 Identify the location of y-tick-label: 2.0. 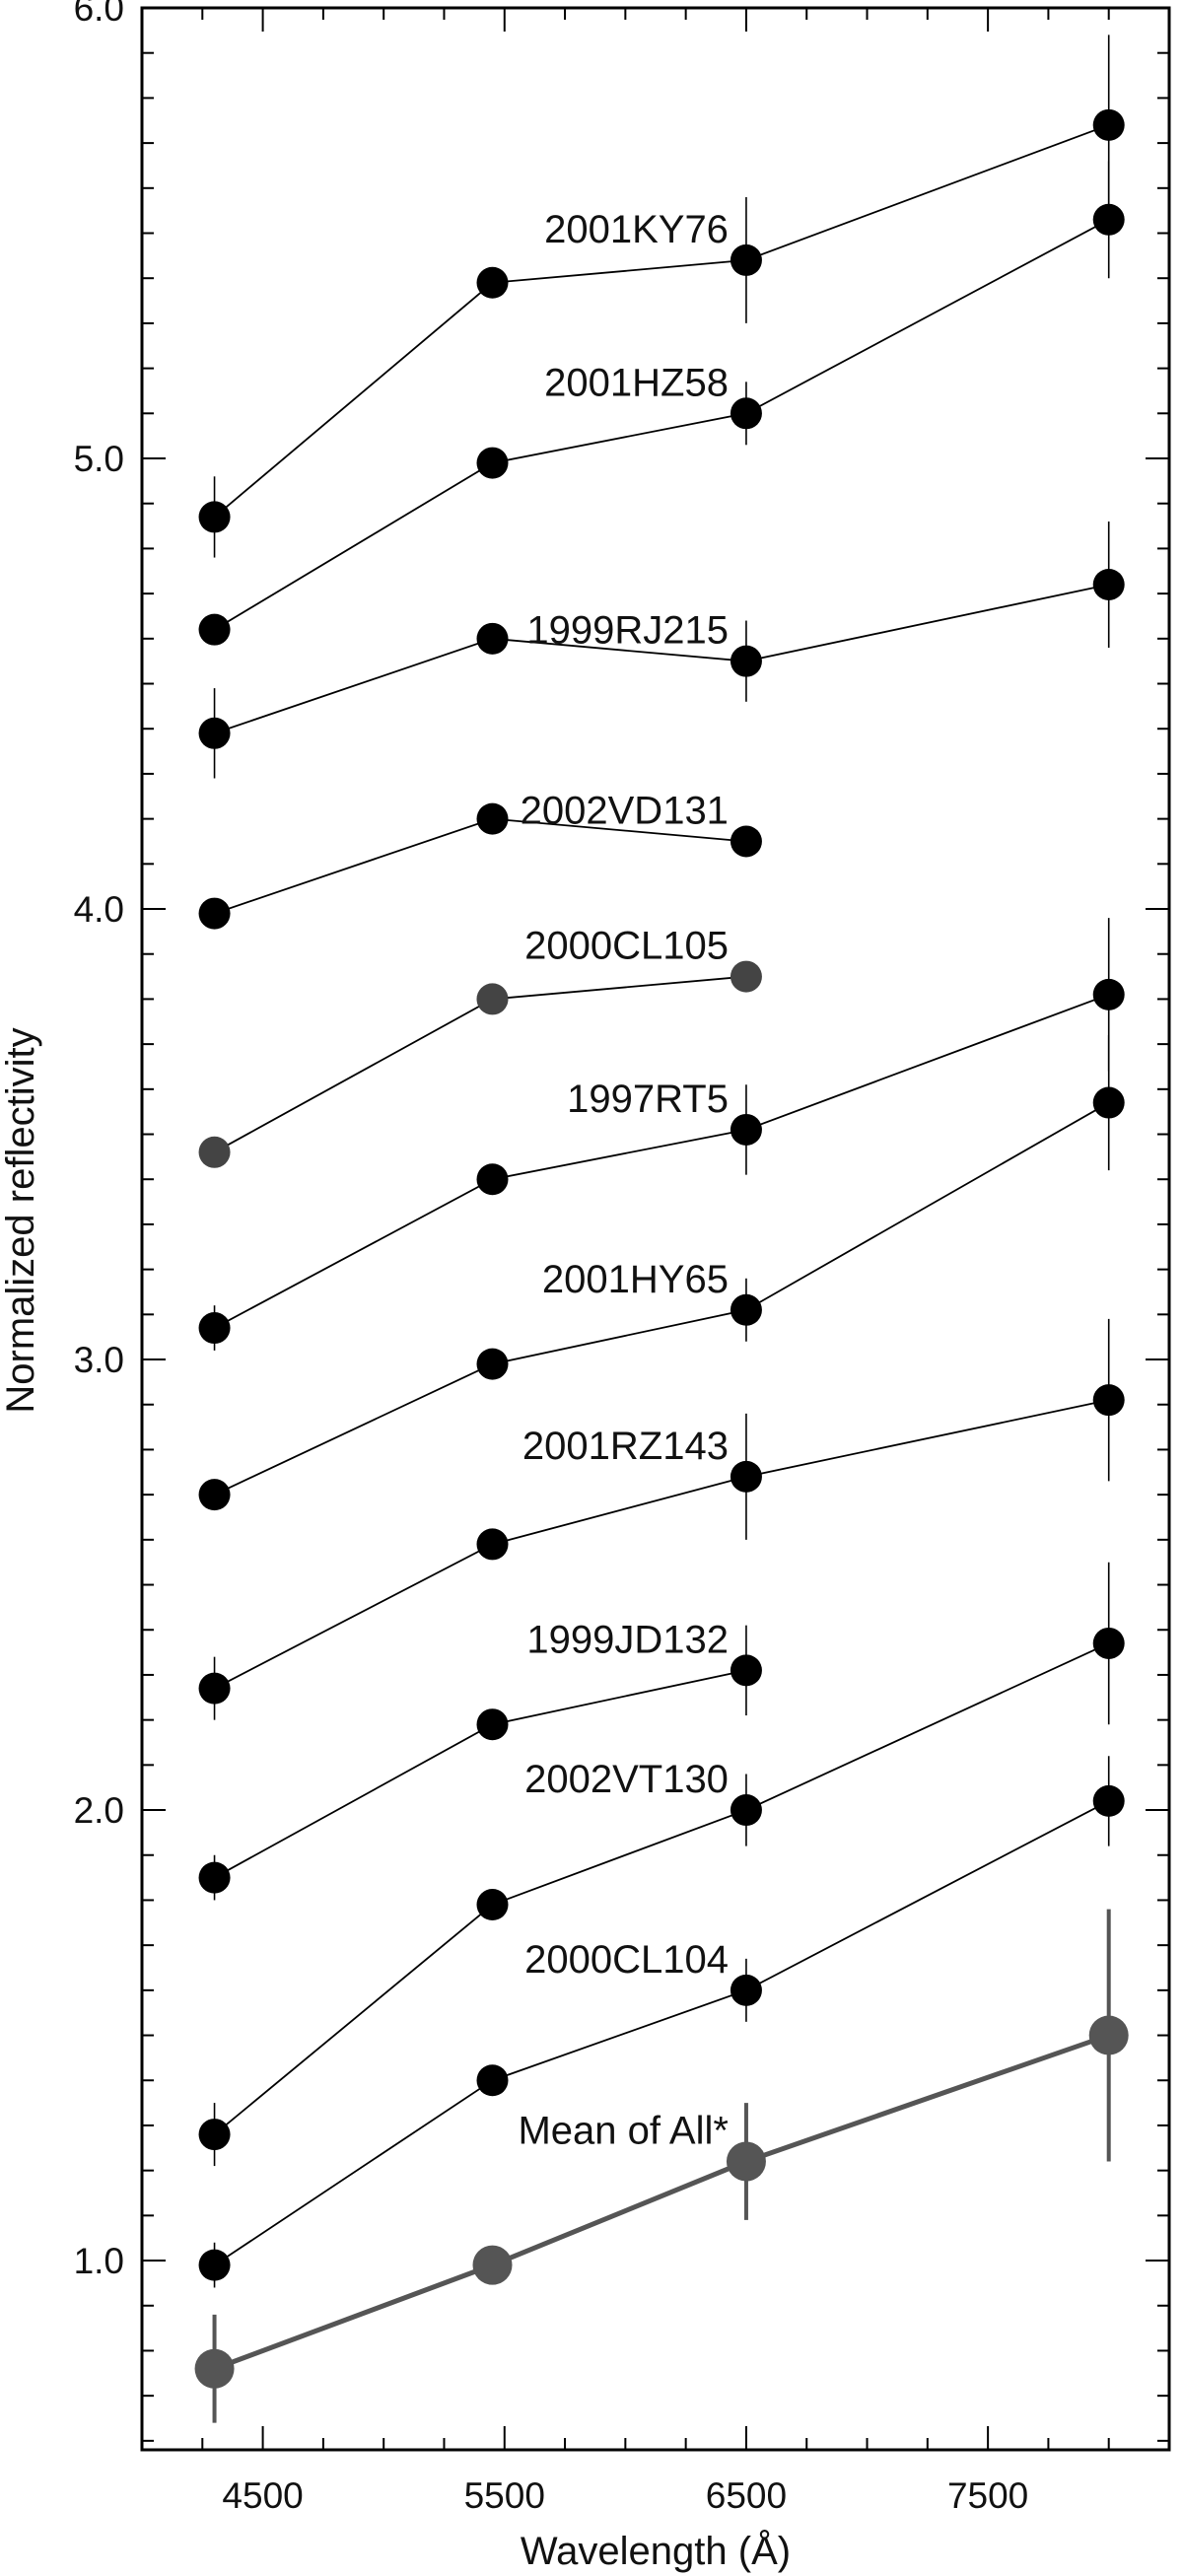
(99, 1810).